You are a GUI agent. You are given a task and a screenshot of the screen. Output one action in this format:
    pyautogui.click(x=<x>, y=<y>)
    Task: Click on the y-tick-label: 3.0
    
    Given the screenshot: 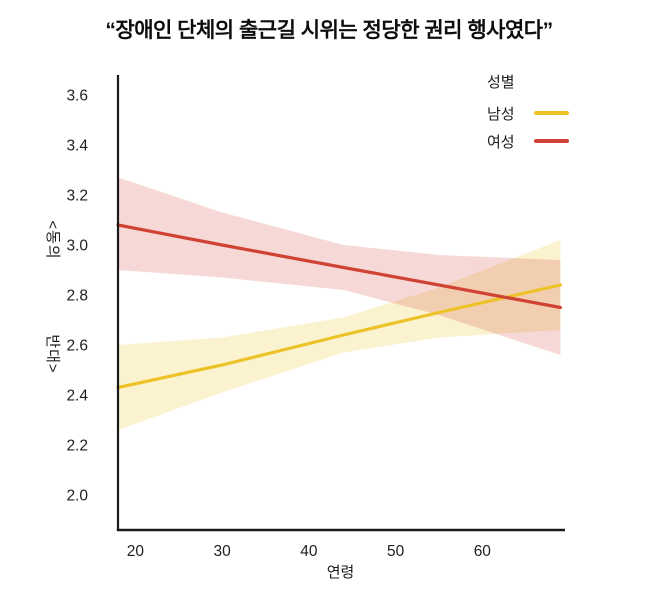 What is the action you would take?
    pyautogui.click(x=77, y=246)
    